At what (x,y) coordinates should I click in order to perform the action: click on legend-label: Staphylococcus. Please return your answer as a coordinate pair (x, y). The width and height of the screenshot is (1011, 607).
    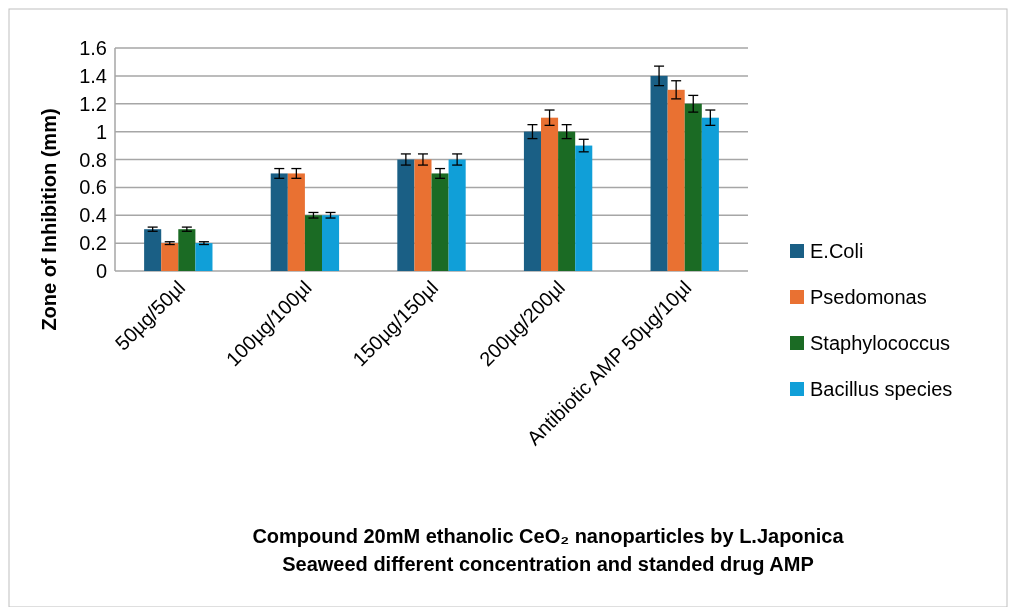
    Looking at the image, I should click on (880, 343).